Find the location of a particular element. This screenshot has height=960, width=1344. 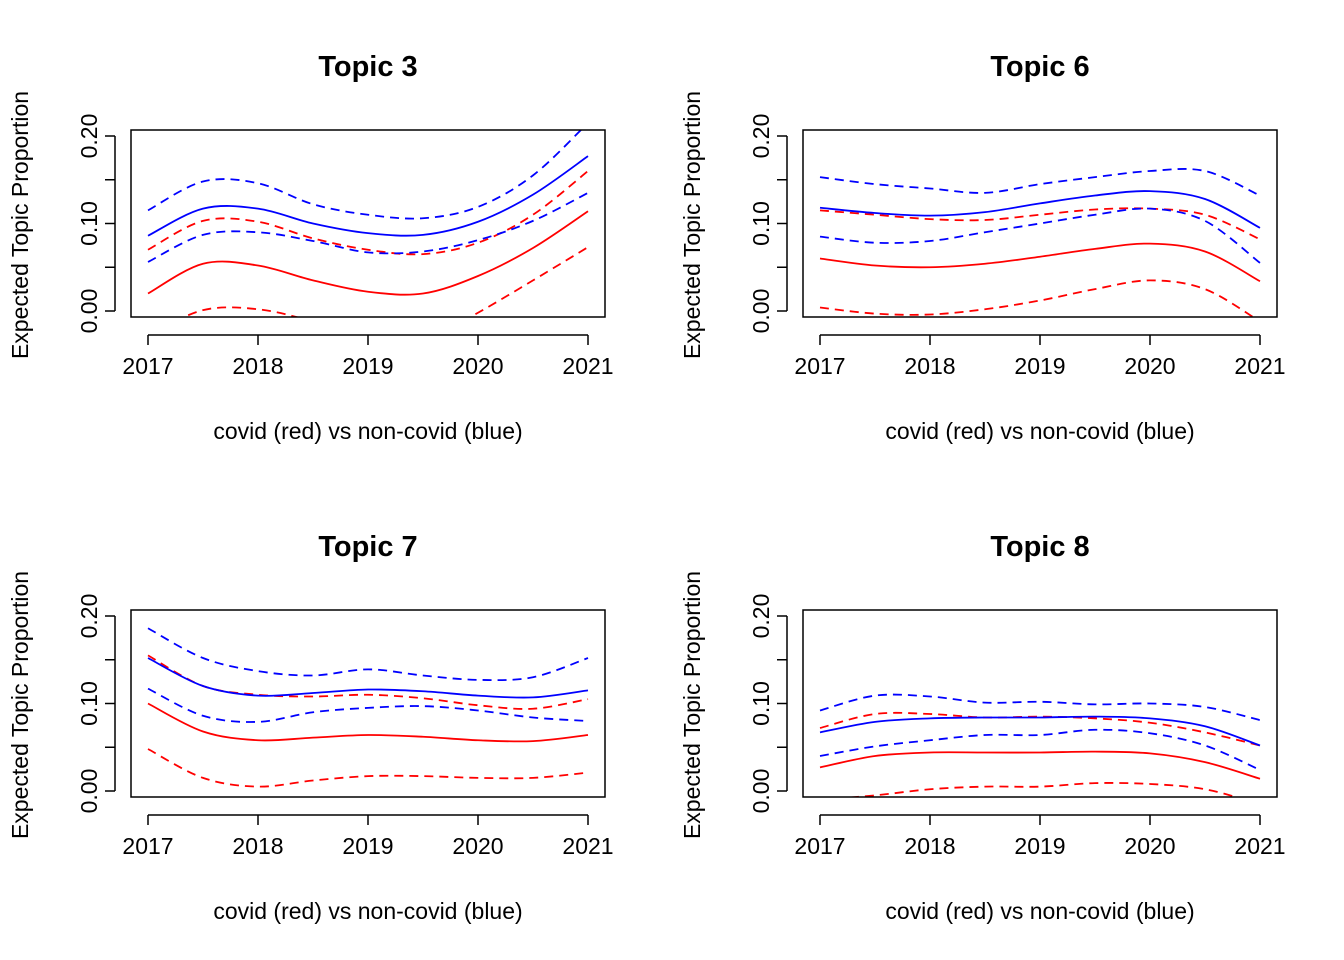

chart-title: Topic 6 is located at coordinates (1039, 67).